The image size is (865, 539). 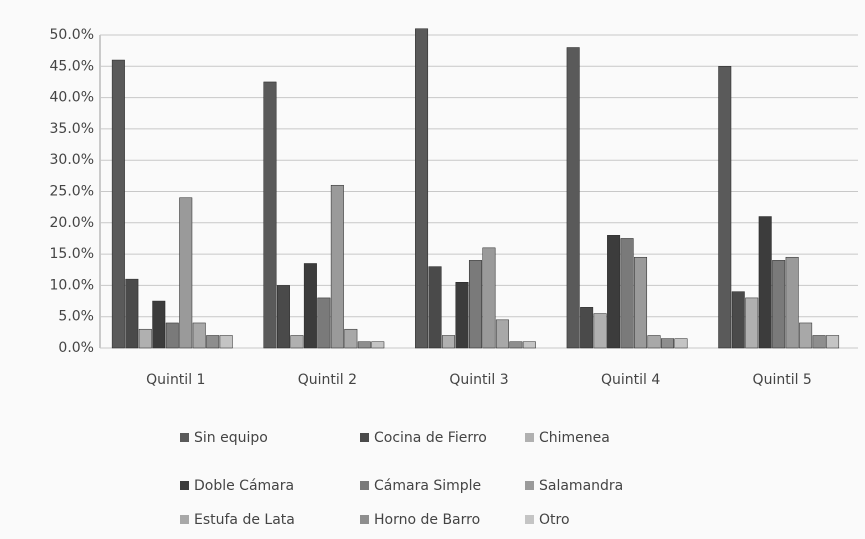 I want to click on y-tick-label: 35.0%, so click(x=72, y=129).